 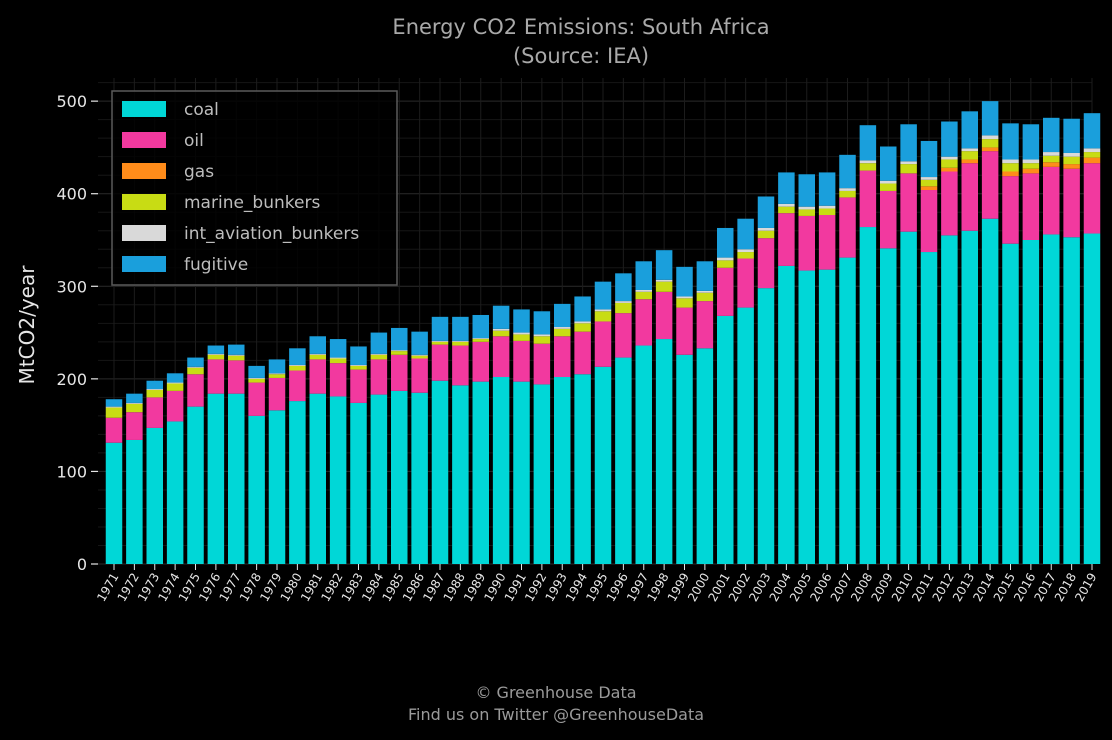 What do you see at coordinates (317, 345) in the screenshot?
I see `bar-fugitive-1981` at bounding box center [317, 345].